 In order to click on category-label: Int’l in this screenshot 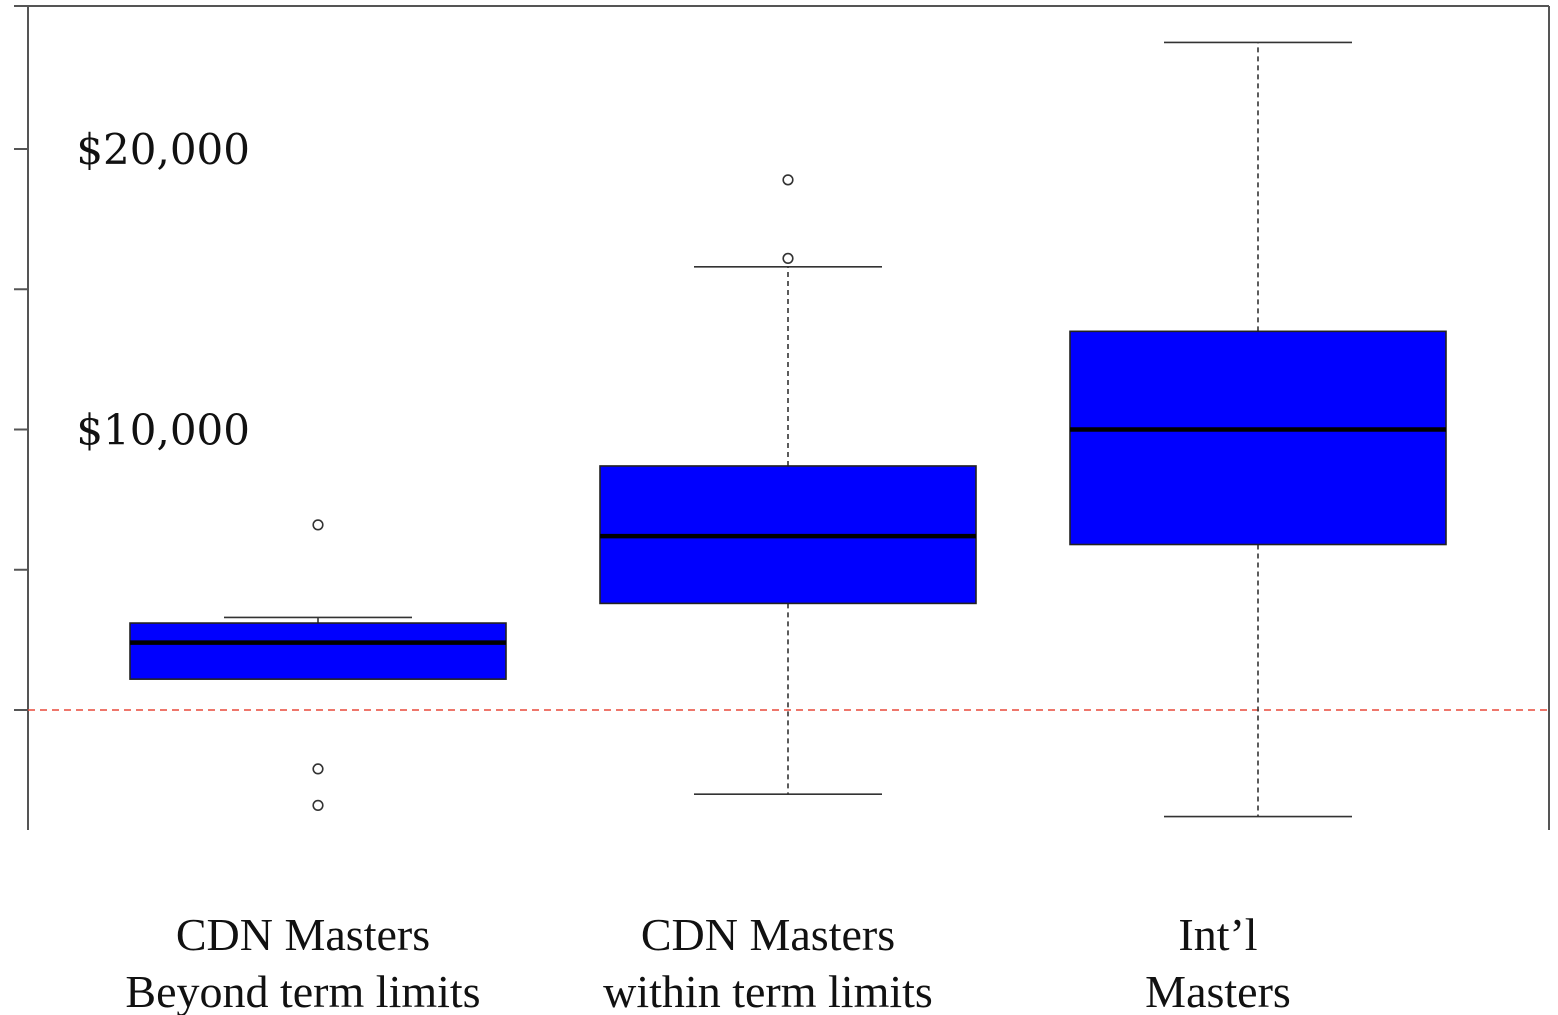, I will do `click(1217, 934)`.